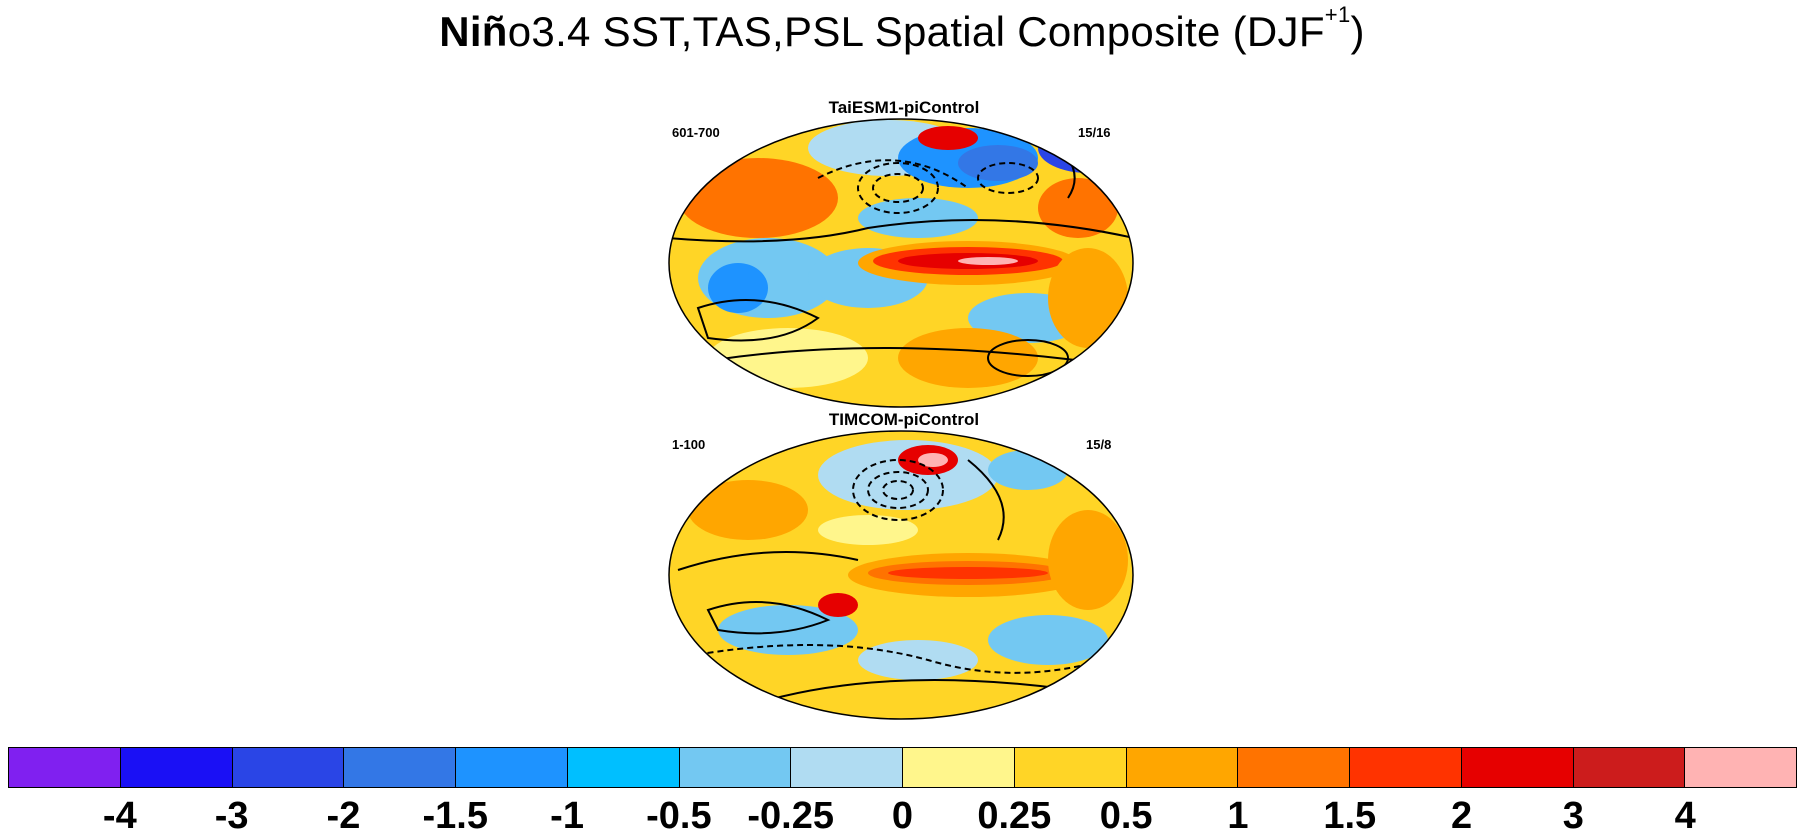  What do you see at coordinates (1350, 816) in the screenshot?
I see `colorbar-label: 1.5` at bounding box center [1350, 816].